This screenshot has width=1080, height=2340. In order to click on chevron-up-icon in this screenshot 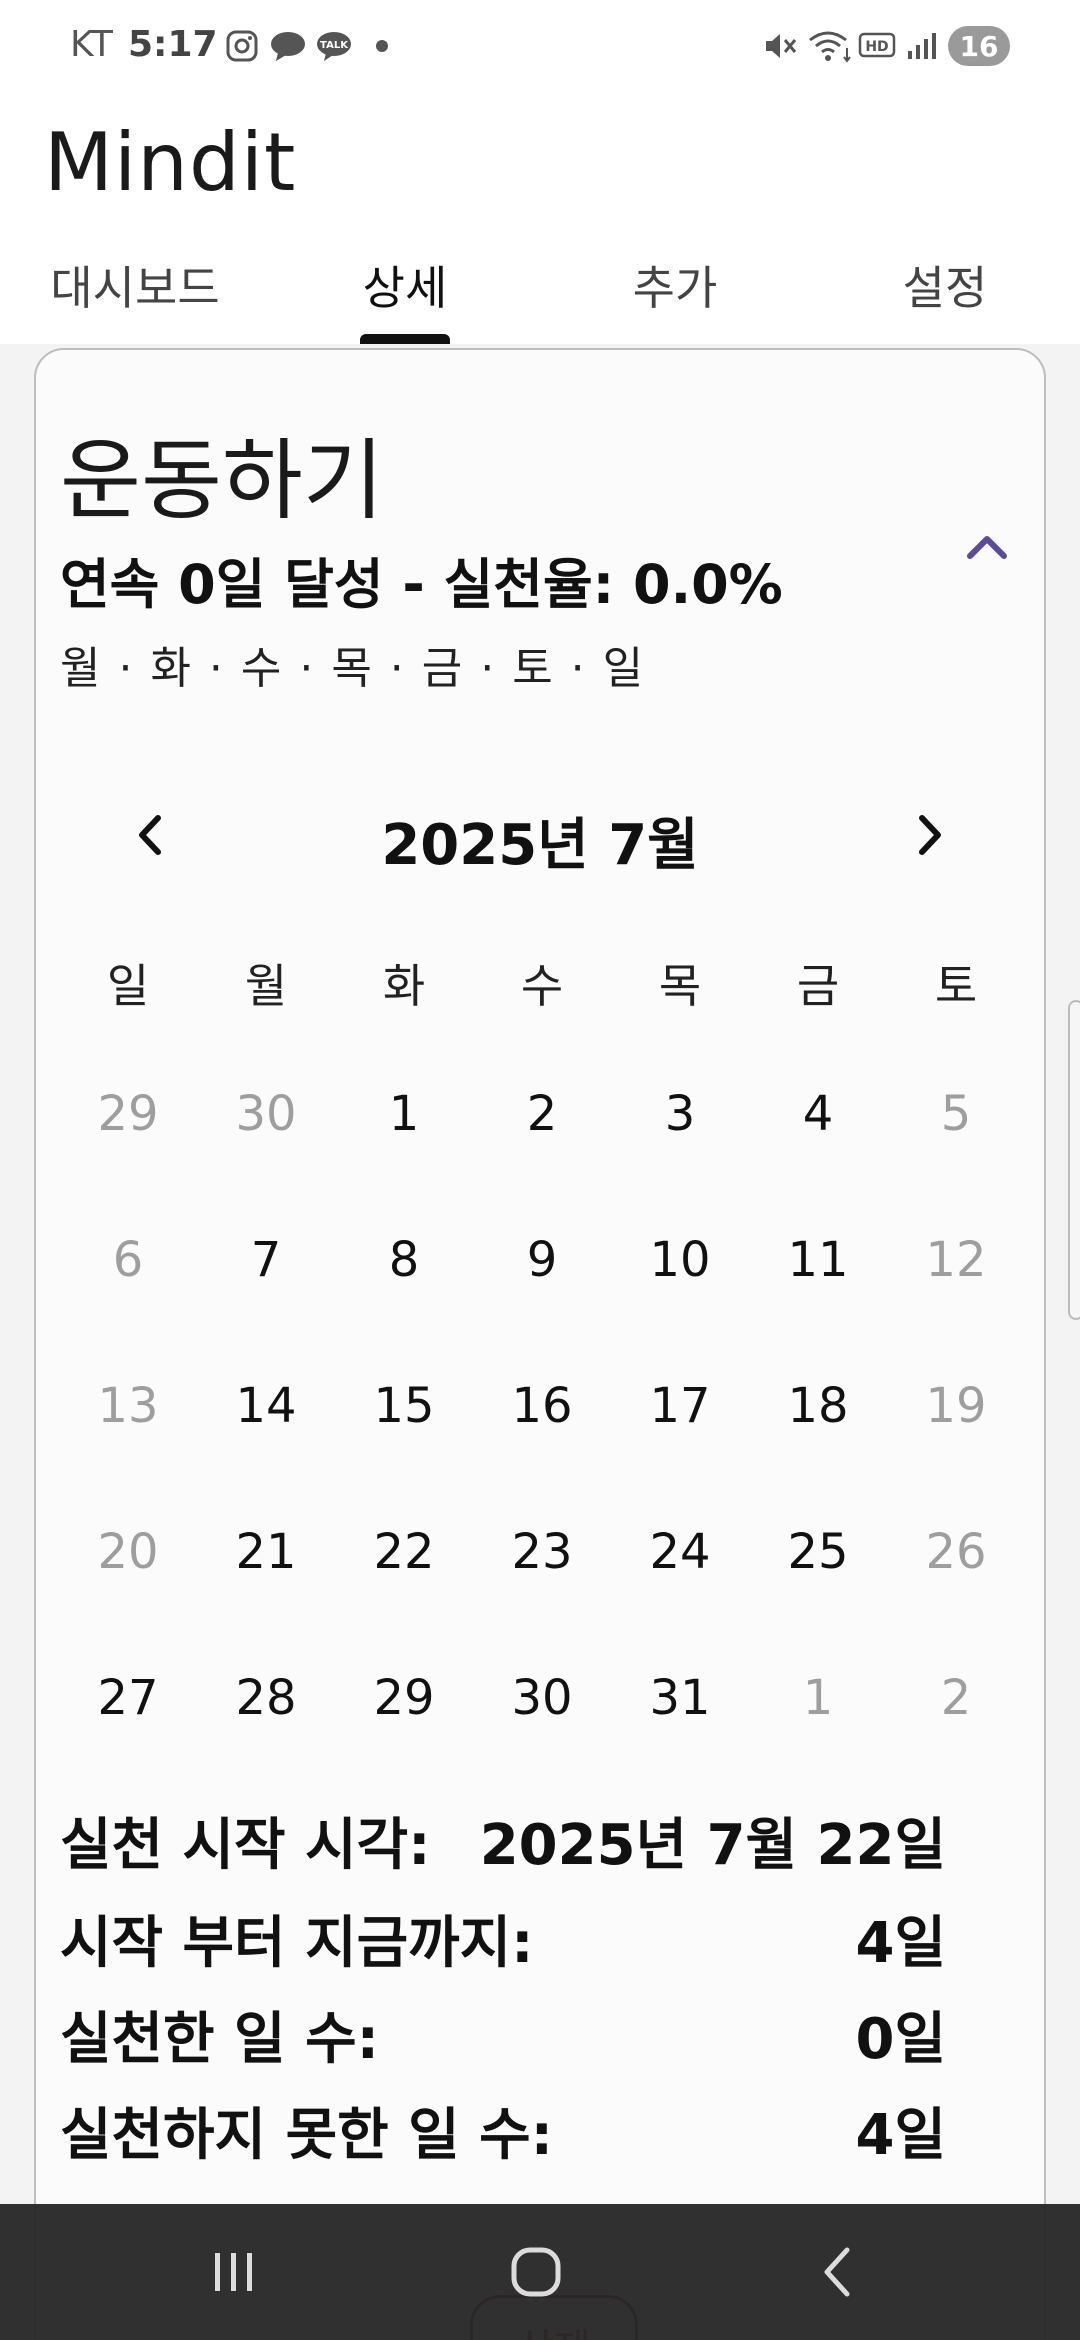, I will do `click(987, 546)`.